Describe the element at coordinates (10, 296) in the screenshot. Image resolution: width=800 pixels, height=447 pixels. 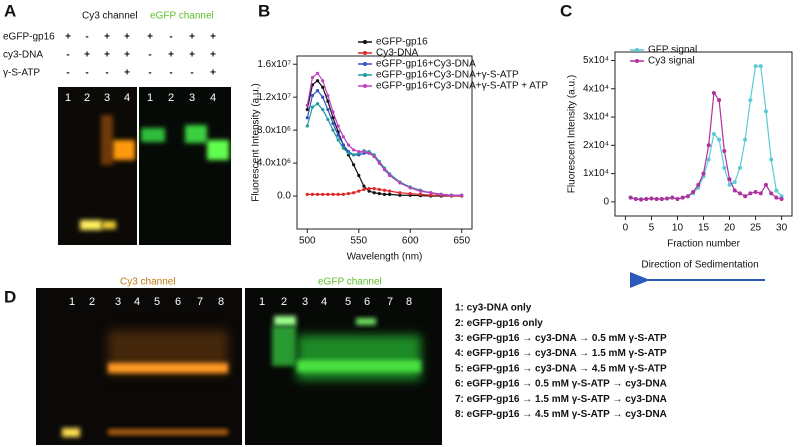
I see `panel-letter: D` at that location.